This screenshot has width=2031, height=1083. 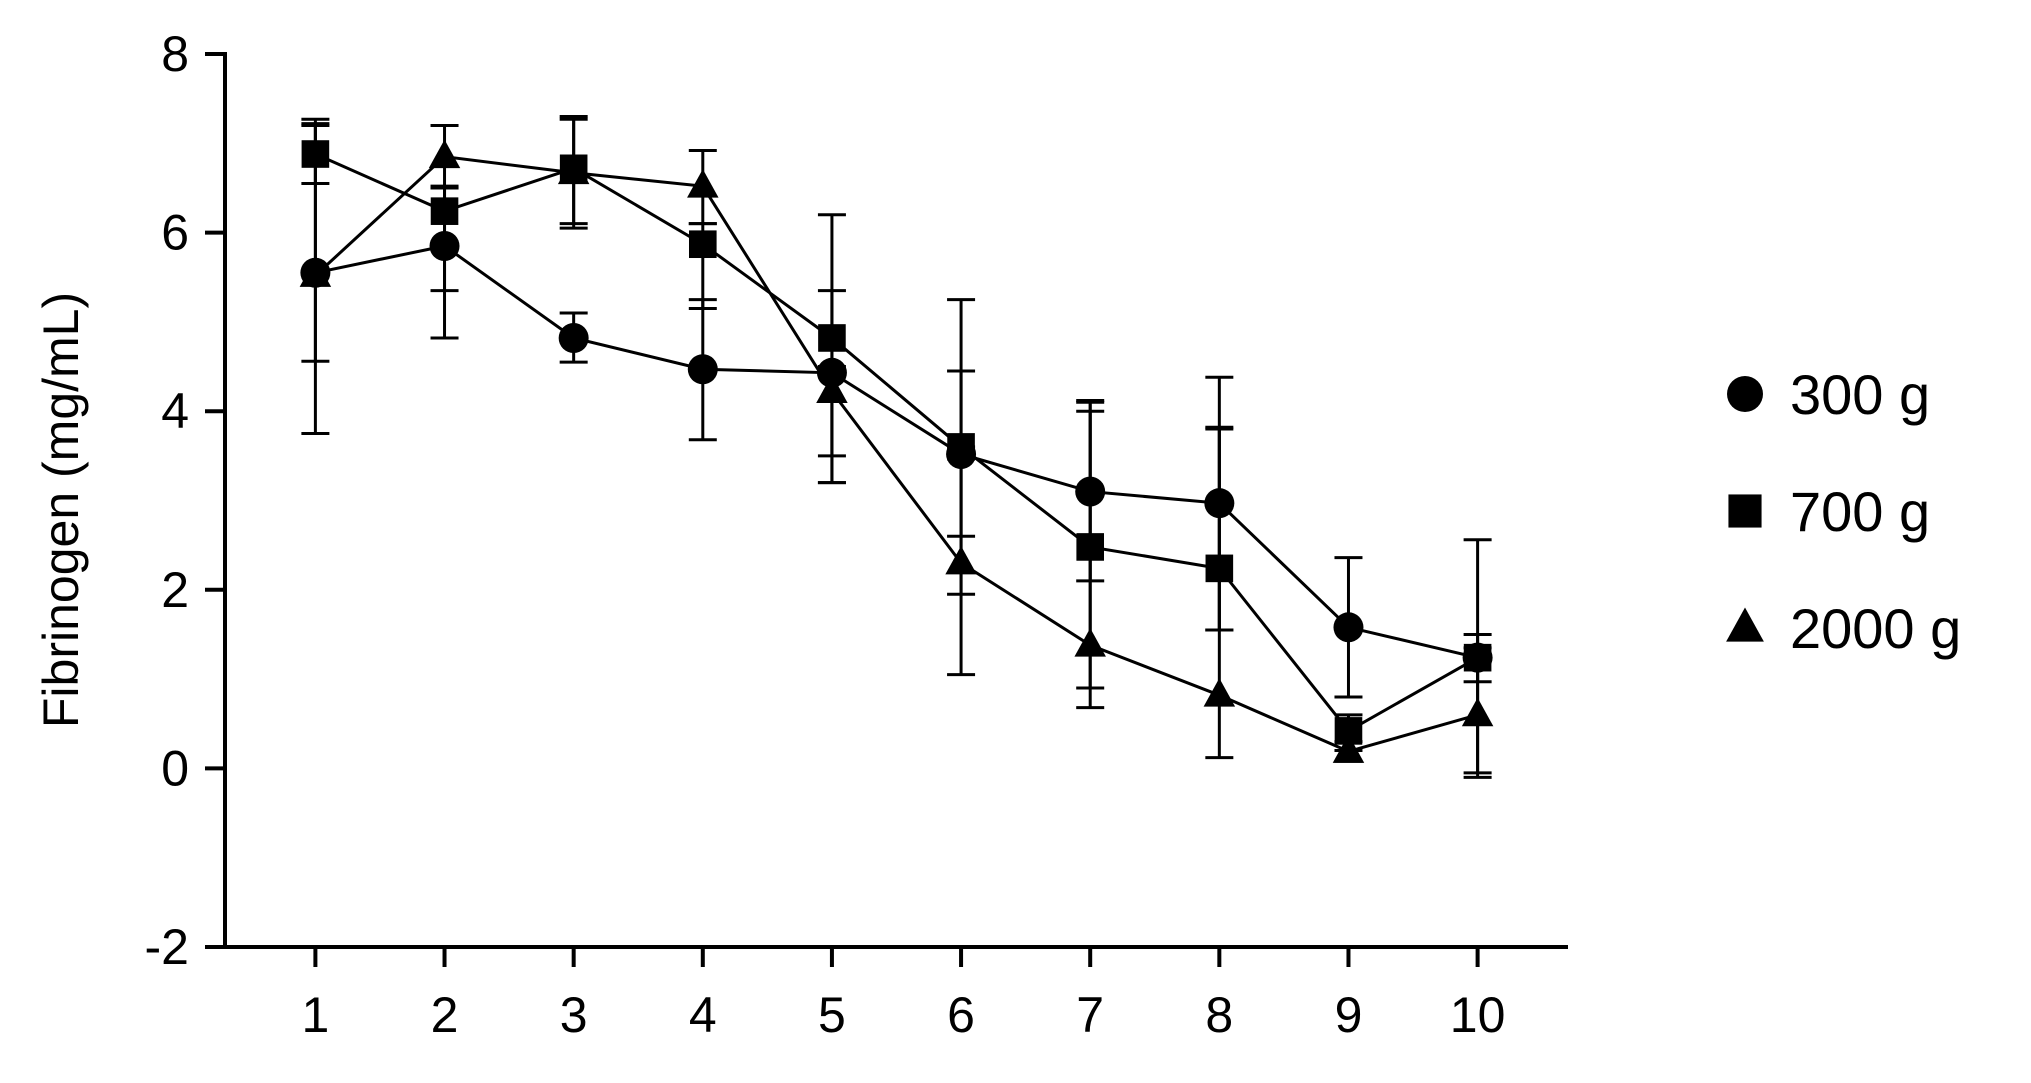 I want to click on legend-label: 300 g, so click(x=1860, y=394).